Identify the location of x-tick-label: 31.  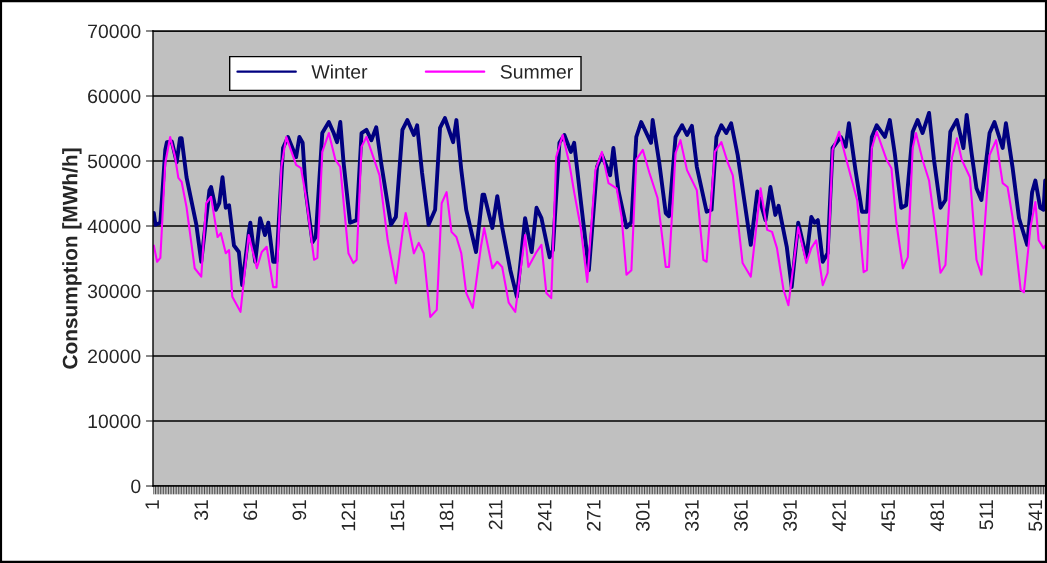
(201, 510).